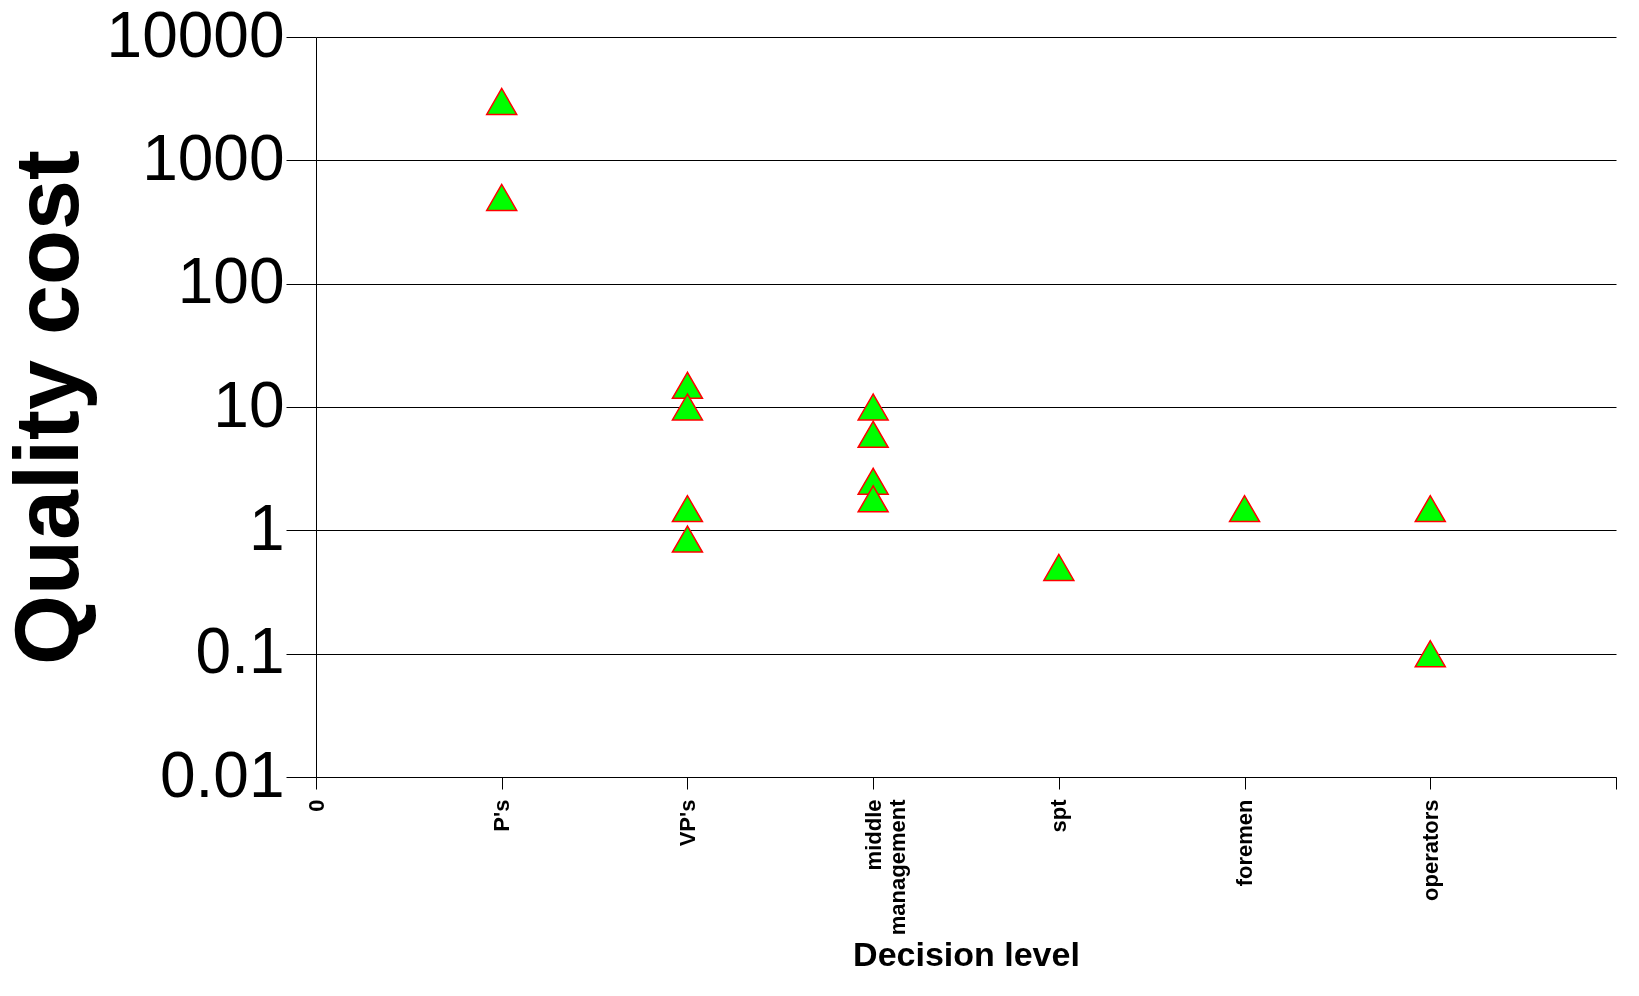  Describe the element at coordinates (48, 407) in the screenshot. I see `y-axis-title: Quality cost` at that location.